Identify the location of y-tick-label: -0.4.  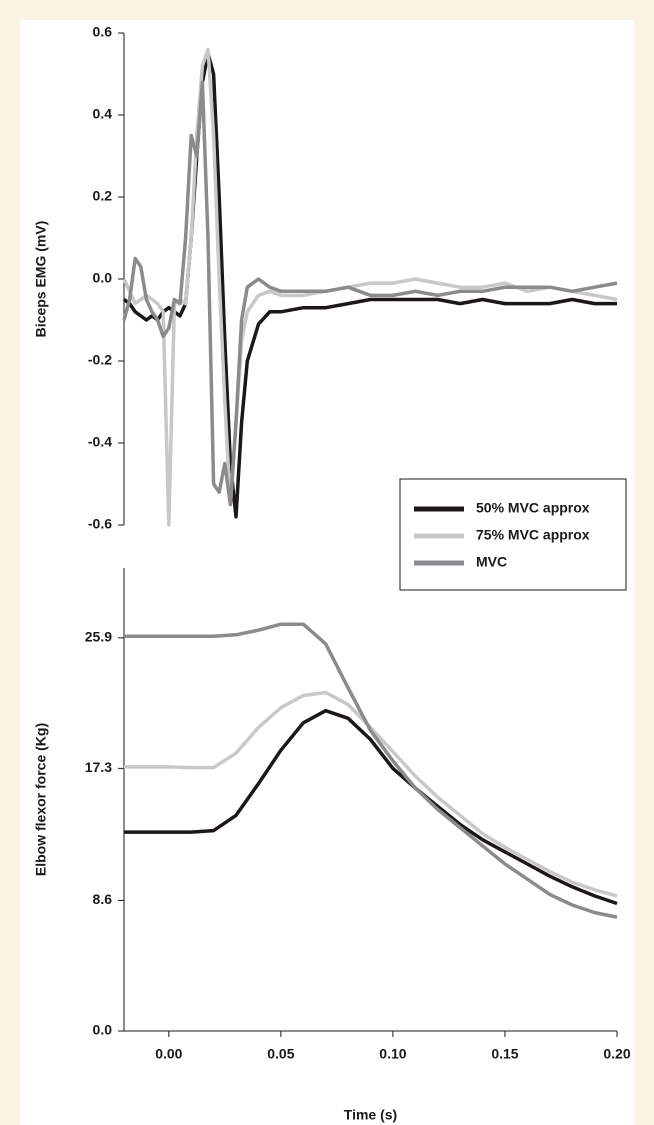
(100, 442).